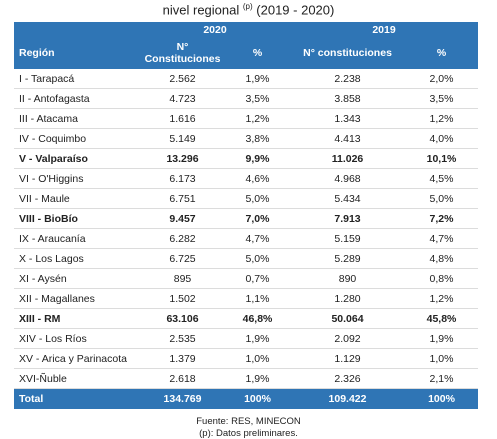  I want to click on value-cell: 4,0%, so click(442, 138).